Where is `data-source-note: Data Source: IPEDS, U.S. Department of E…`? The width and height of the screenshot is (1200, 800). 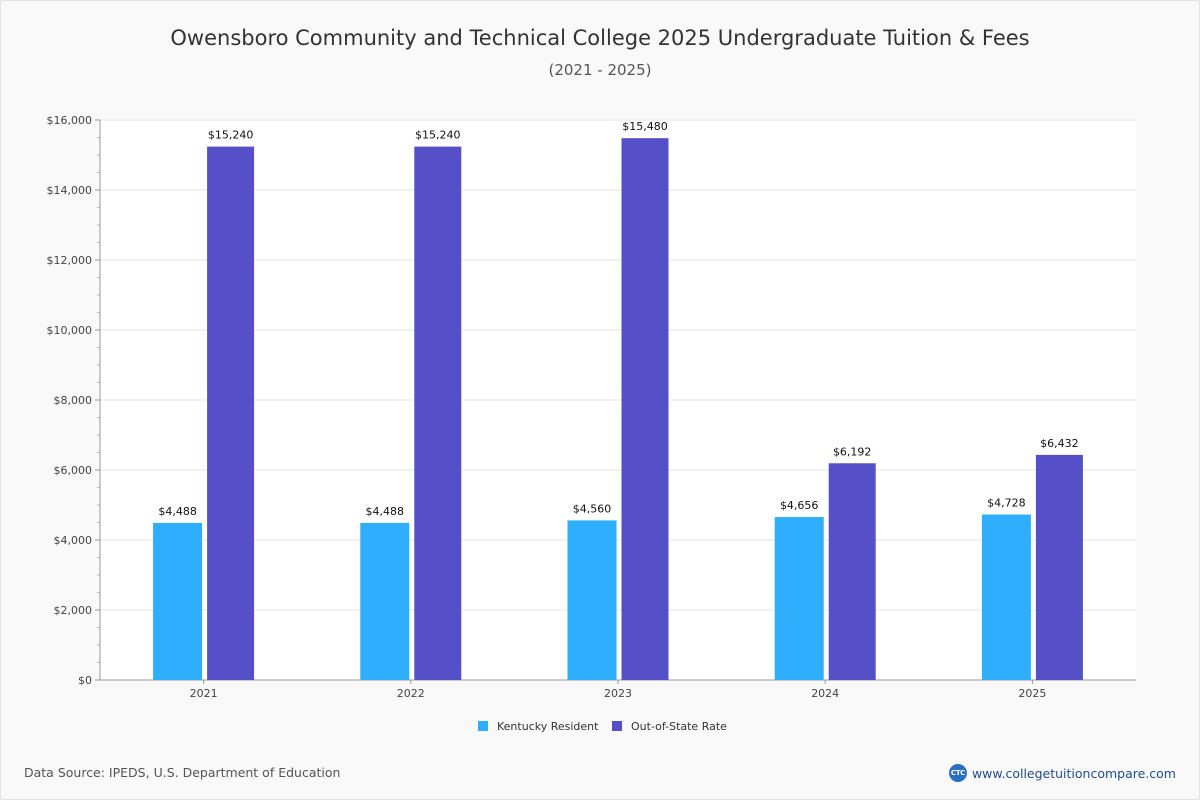
data-source-note: Data Source: IPEDS, U.S. Department of E… is located at coordinates (182, 772).